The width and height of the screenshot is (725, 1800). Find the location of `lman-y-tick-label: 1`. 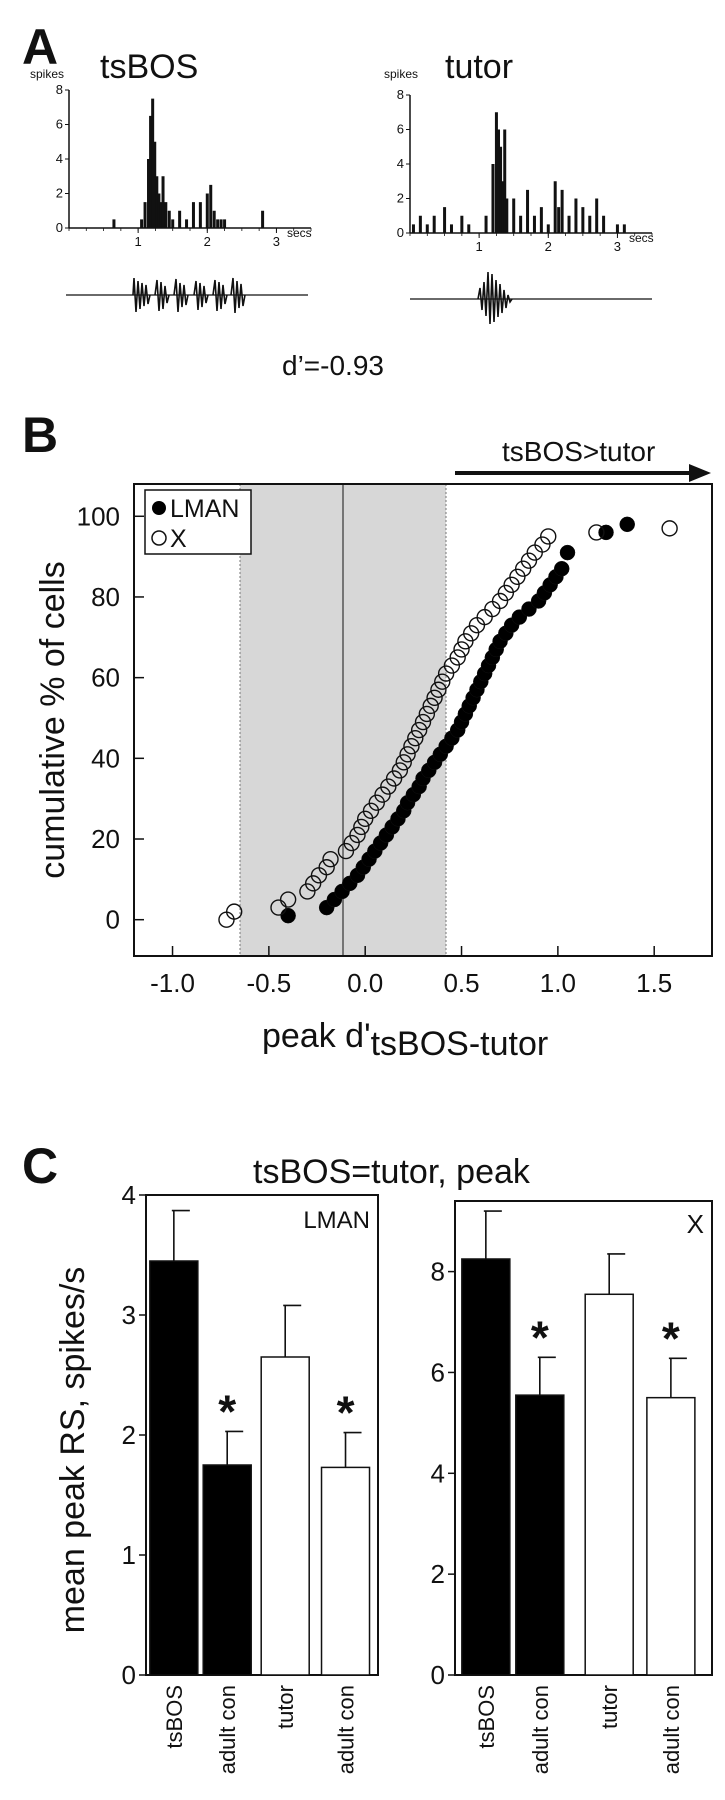

lman-y-tick-label: 1 is located at coordinates (129, 1555).